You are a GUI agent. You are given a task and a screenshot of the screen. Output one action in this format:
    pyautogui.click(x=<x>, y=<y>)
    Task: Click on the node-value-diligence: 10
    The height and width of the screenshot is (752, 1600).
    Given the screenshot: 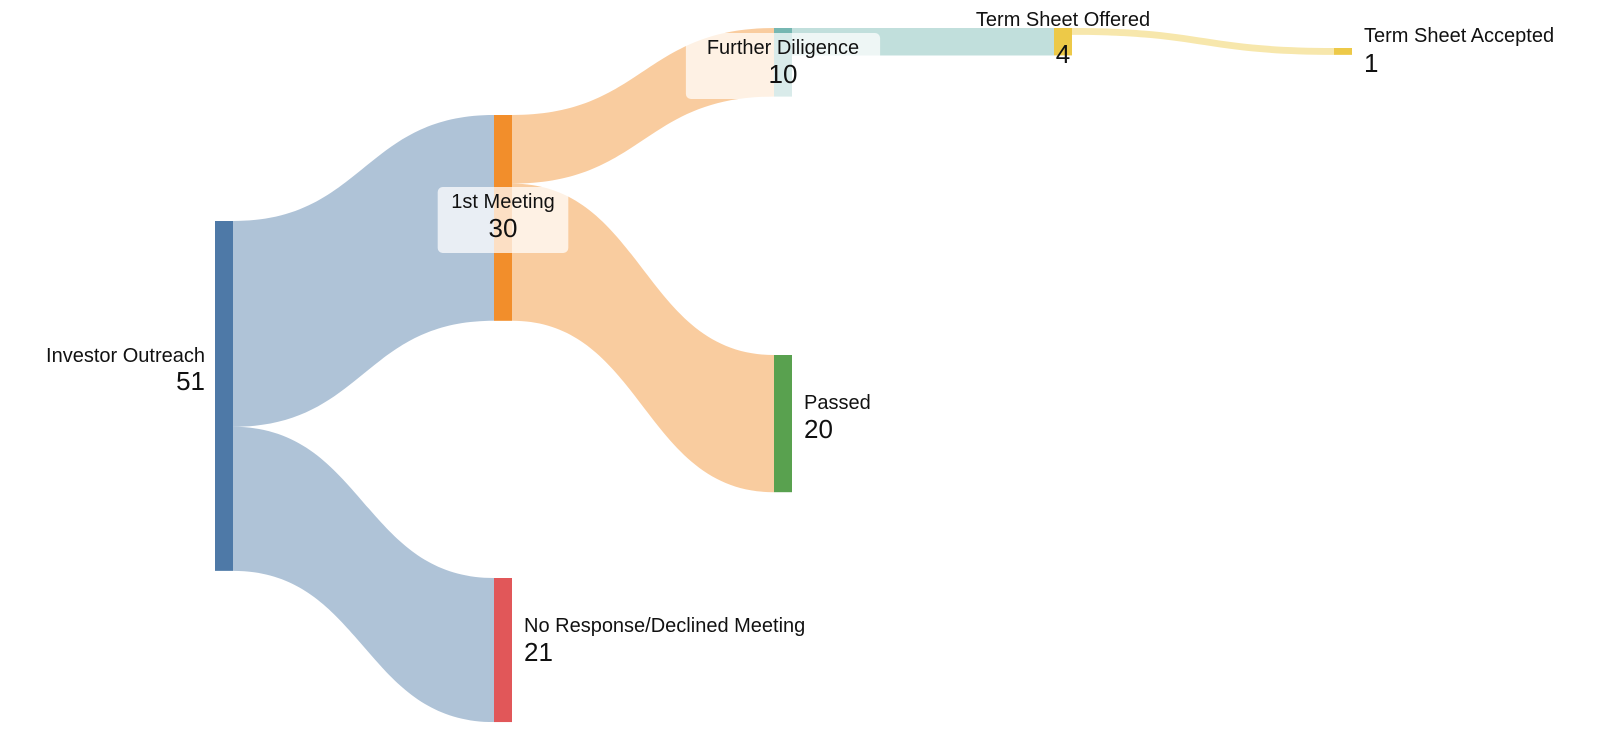 What is the action you would take?
    pyautogui.click(x=783, y=74)
    